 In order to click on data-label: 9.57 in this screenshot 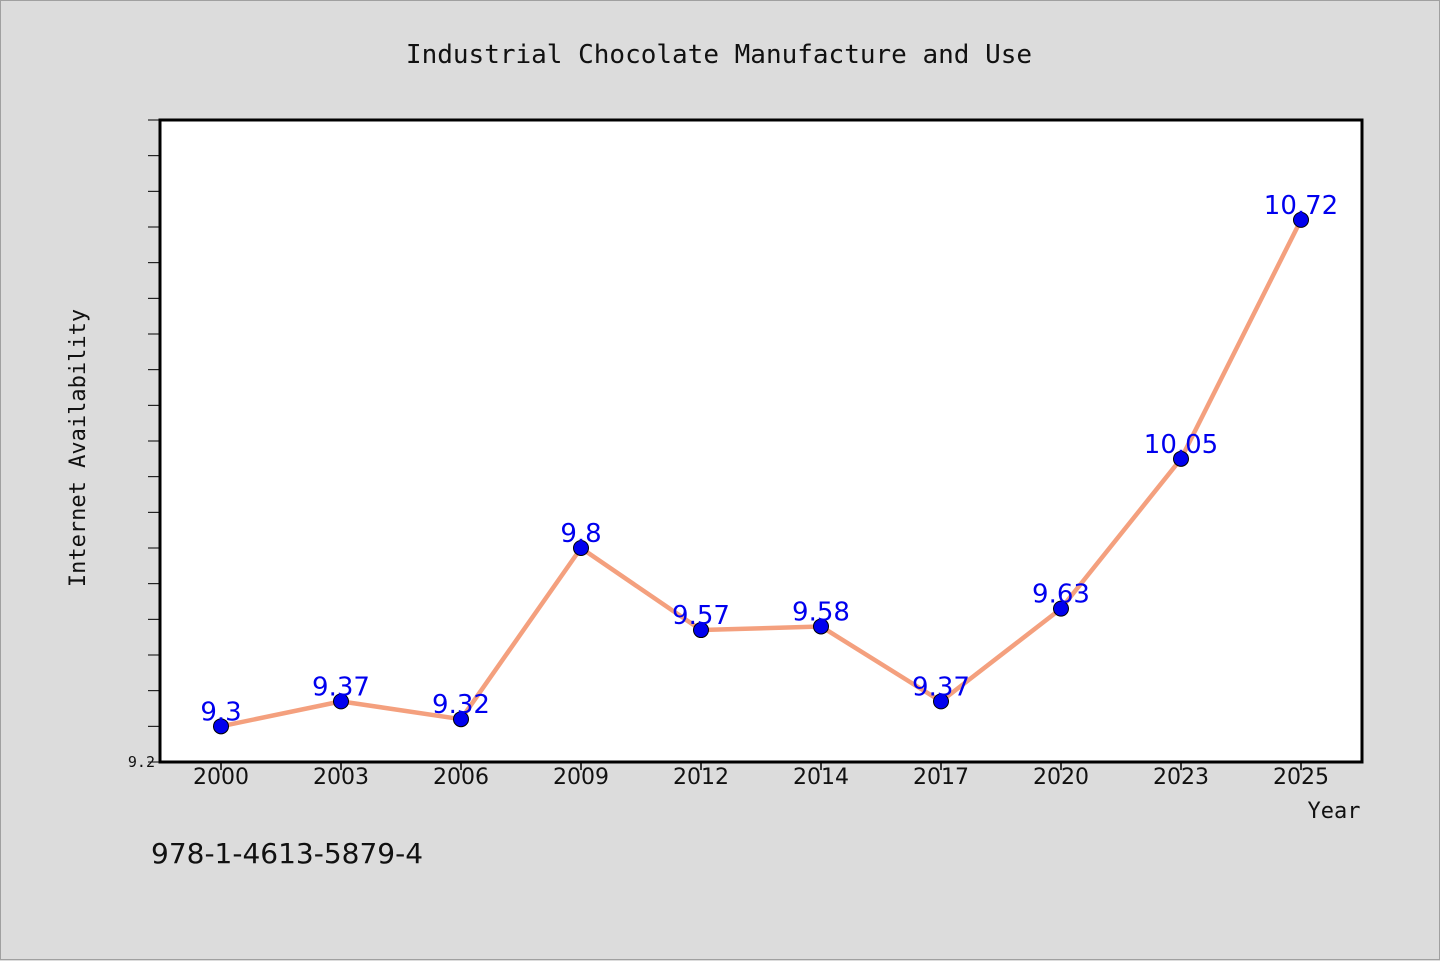, I will do `click(701, 616)`.